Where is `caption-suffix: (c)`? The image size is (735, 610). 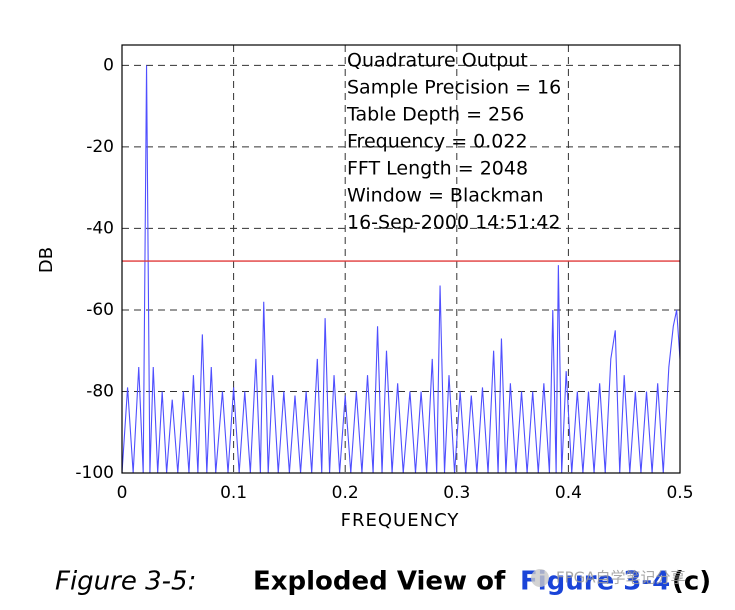
caption-suffix: (c) is located at coordinates (691, 582).